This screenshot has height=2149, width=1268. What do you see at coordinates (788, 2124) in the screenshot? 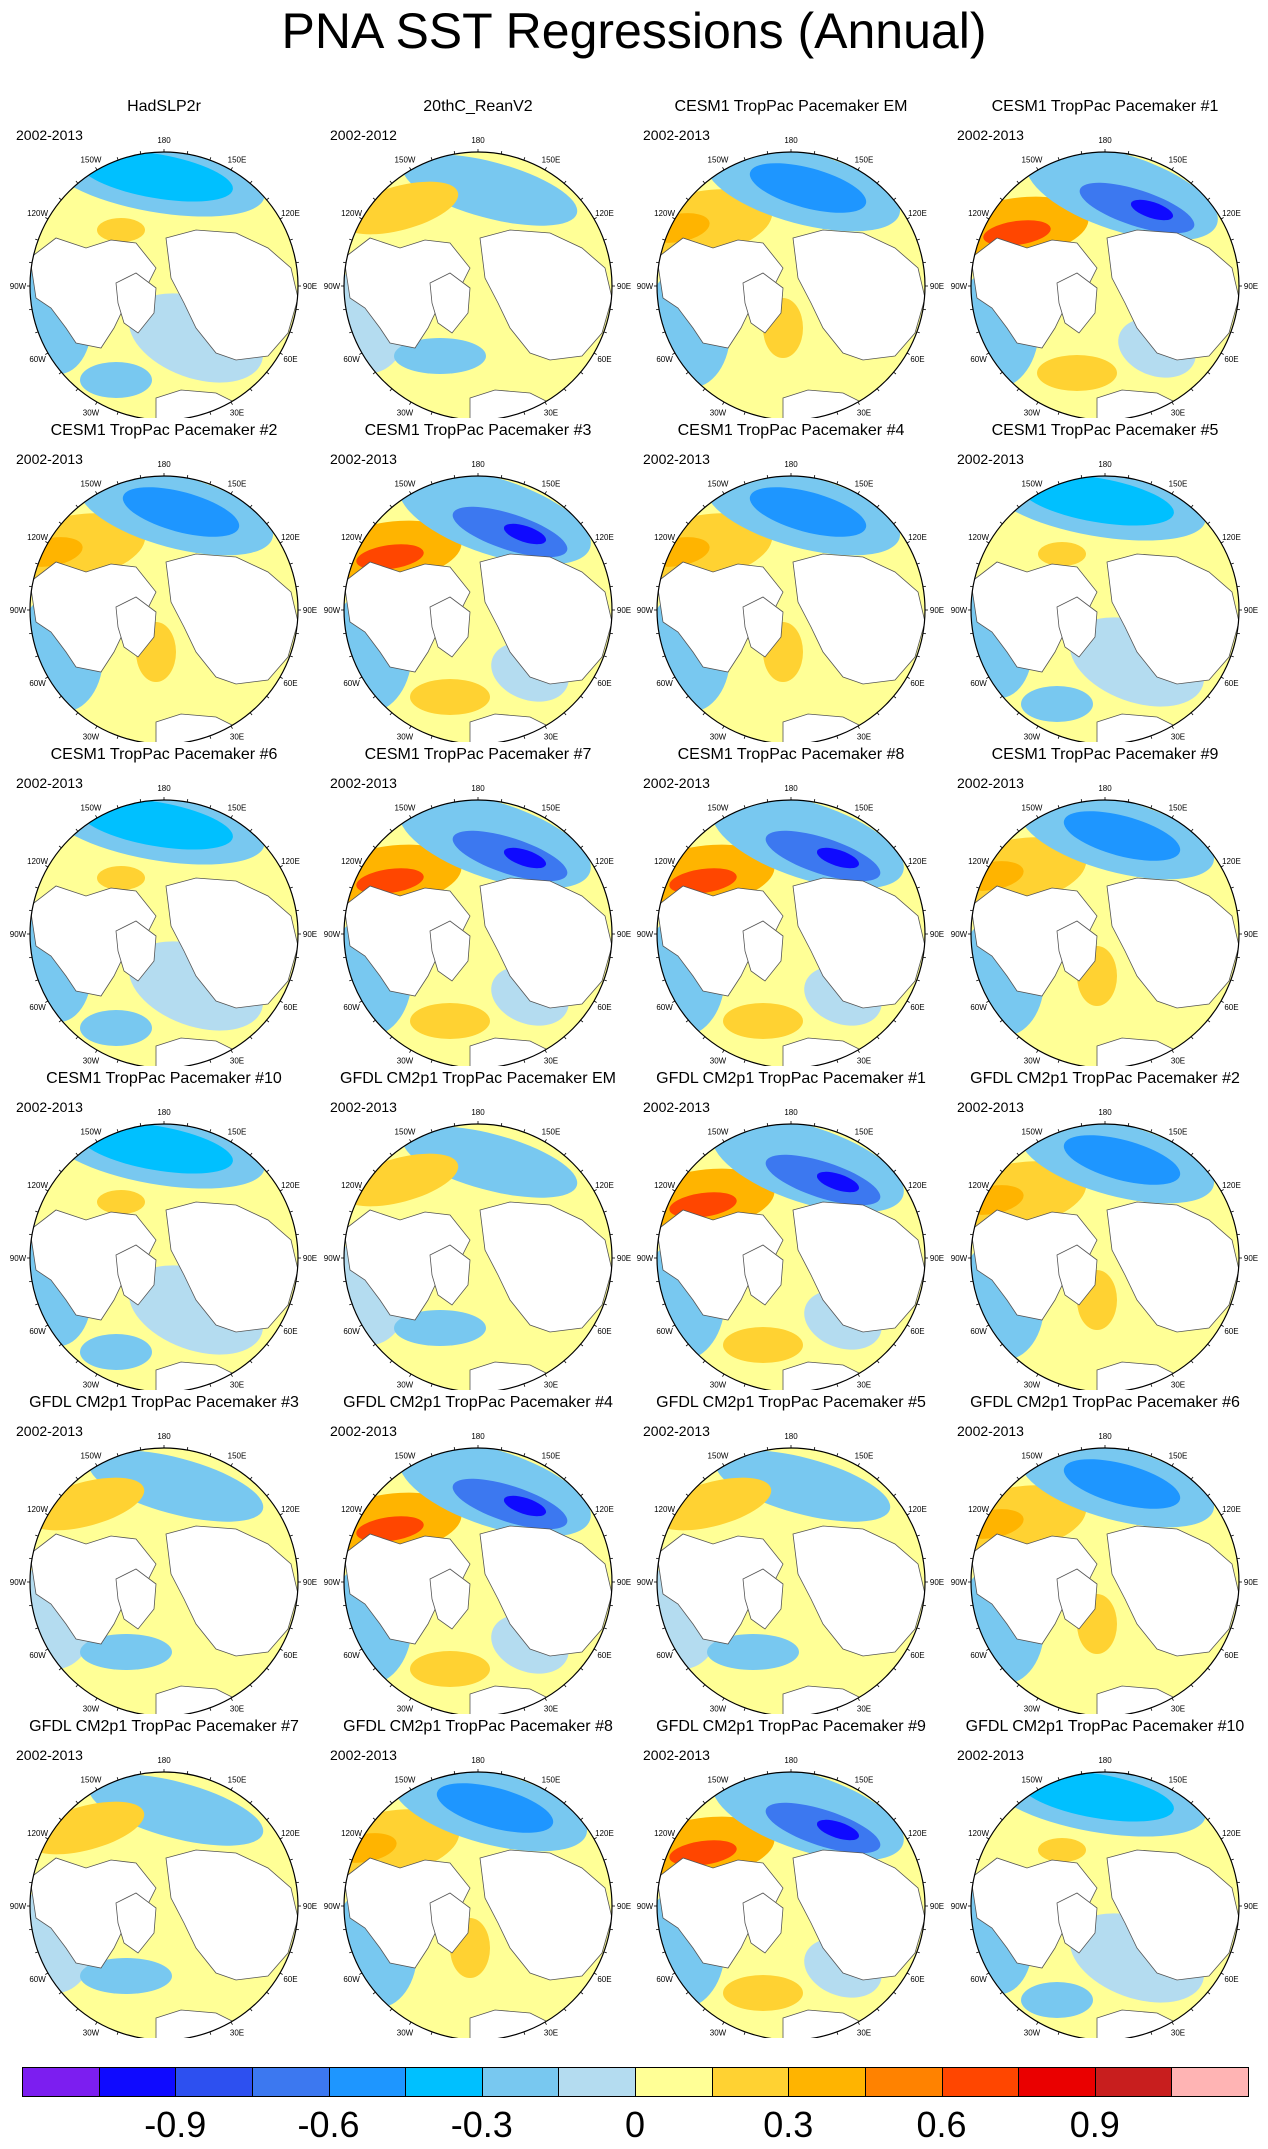
I see `colorbar-tick-label: 0.3` at bounding box center [788, 2124].